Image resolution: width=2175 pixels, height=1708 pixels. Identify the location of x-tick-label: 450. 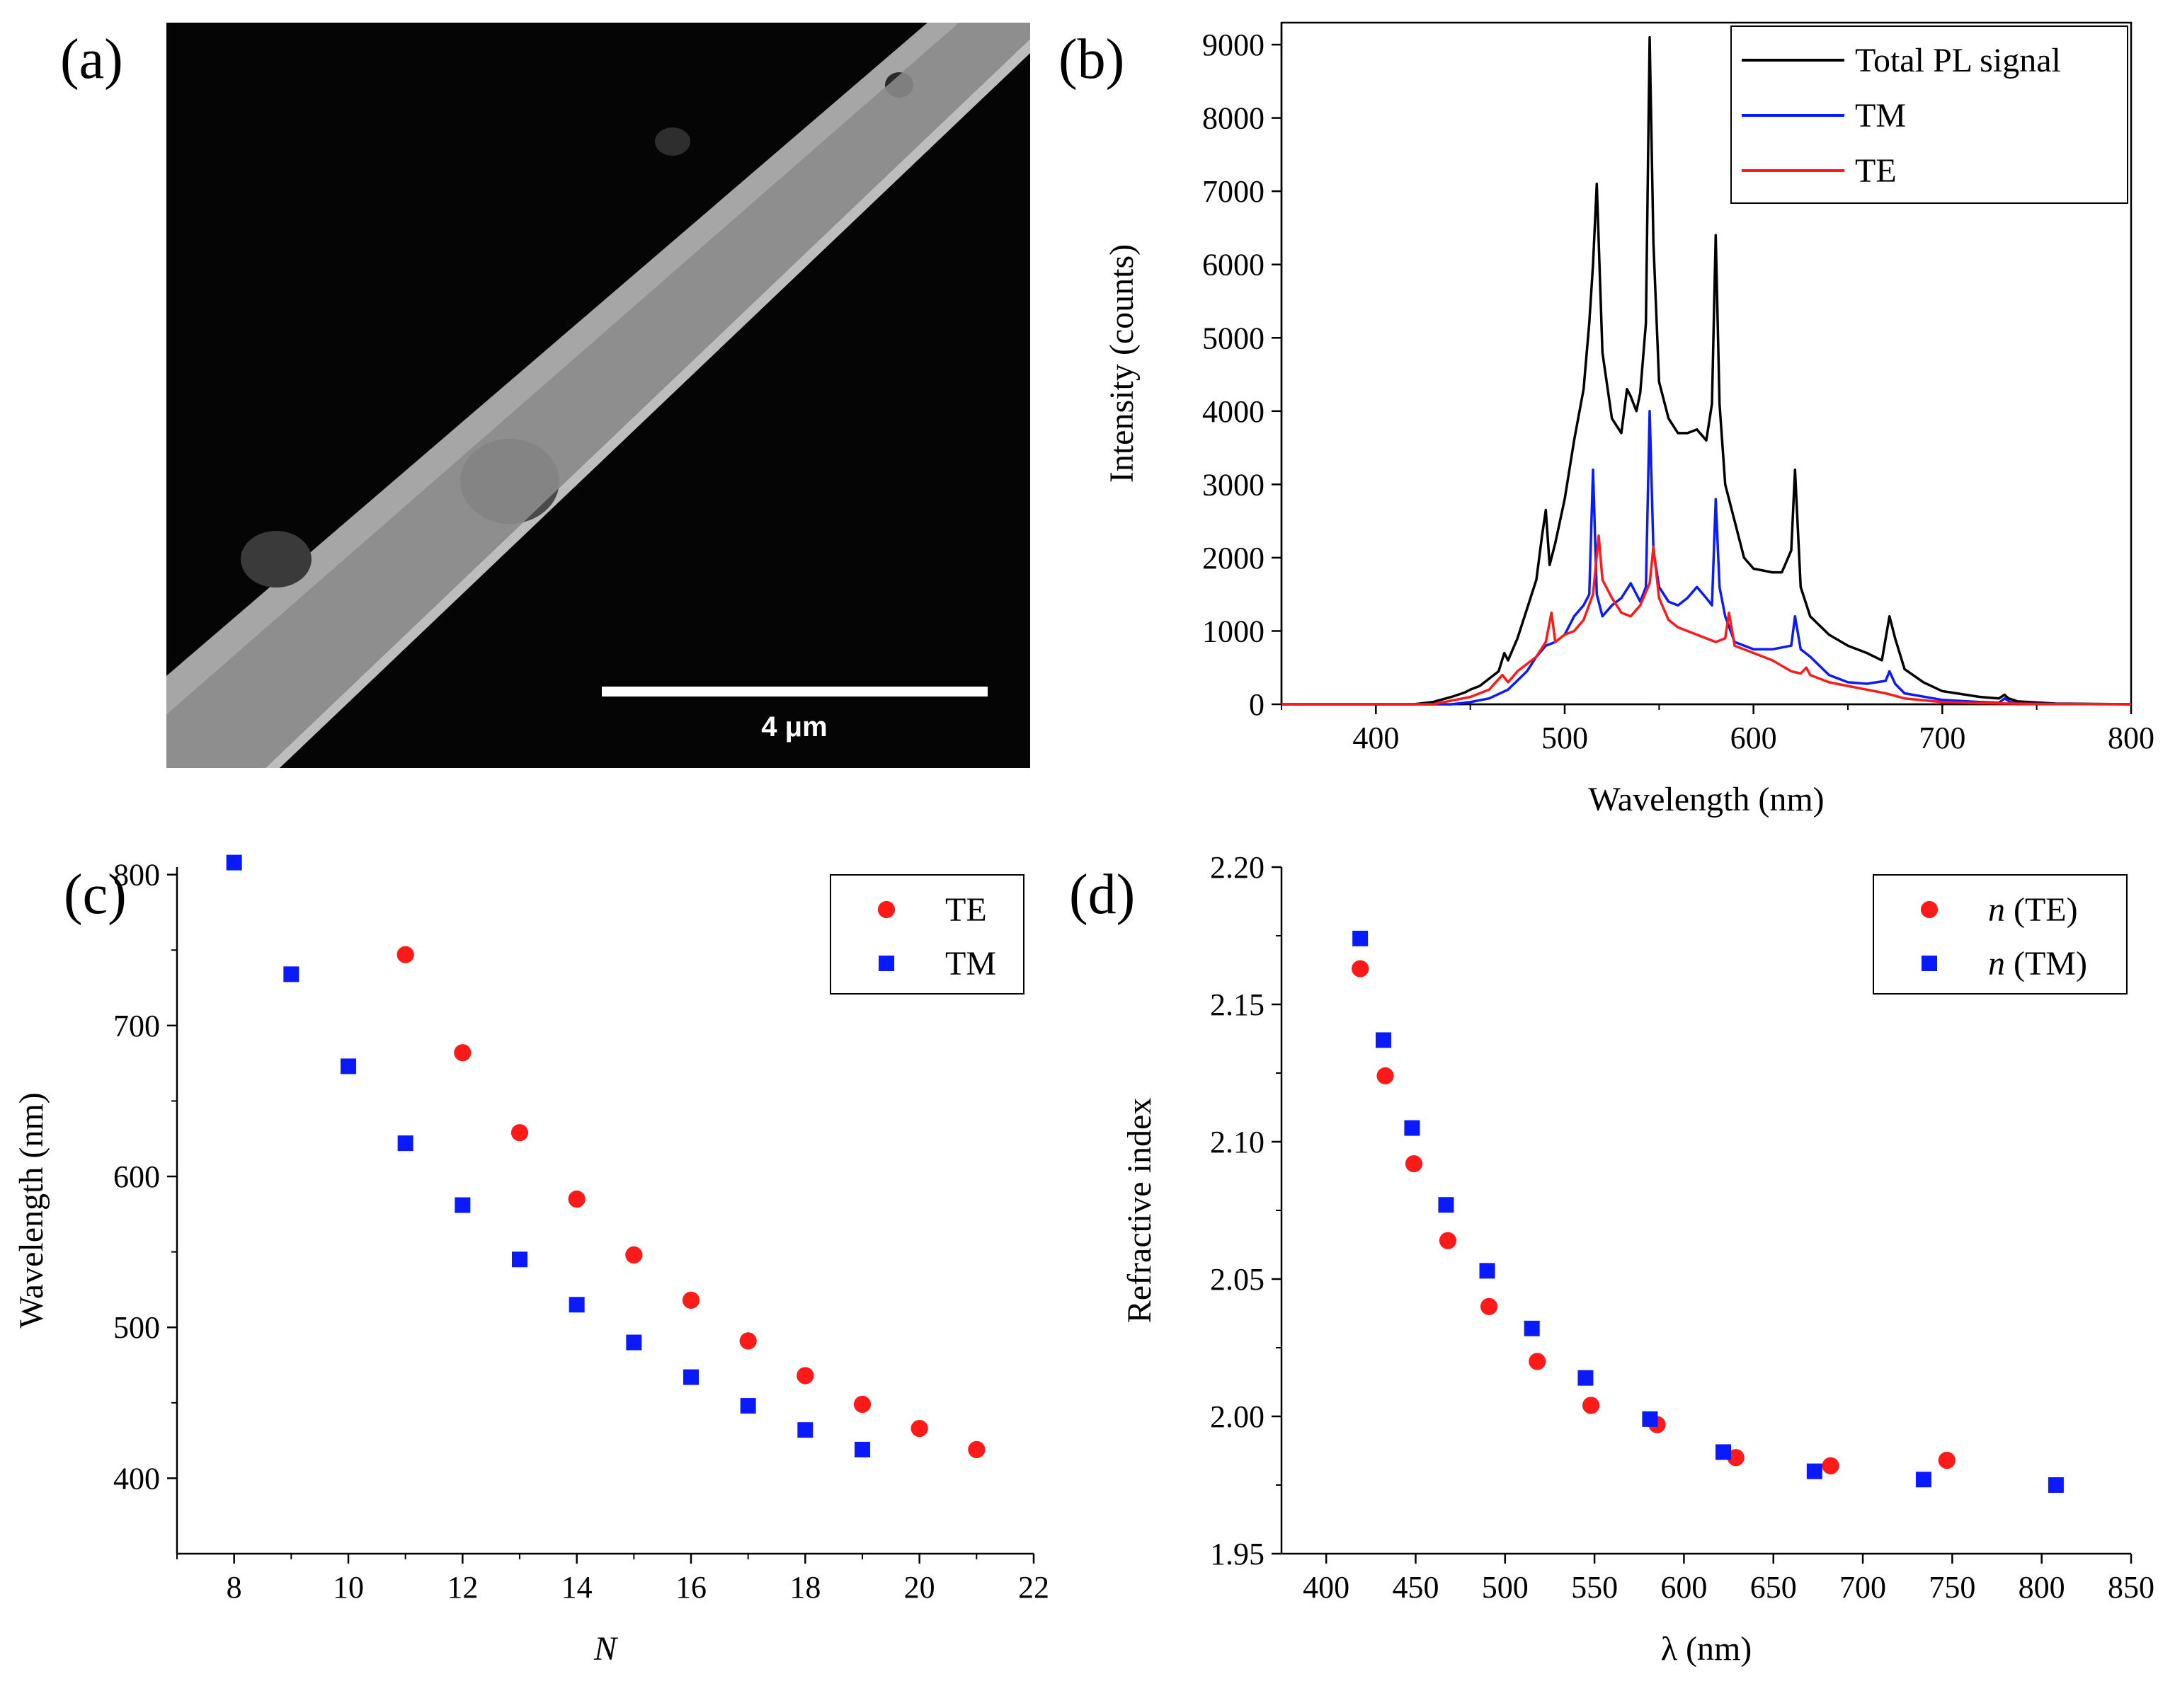
(1415, 1587).